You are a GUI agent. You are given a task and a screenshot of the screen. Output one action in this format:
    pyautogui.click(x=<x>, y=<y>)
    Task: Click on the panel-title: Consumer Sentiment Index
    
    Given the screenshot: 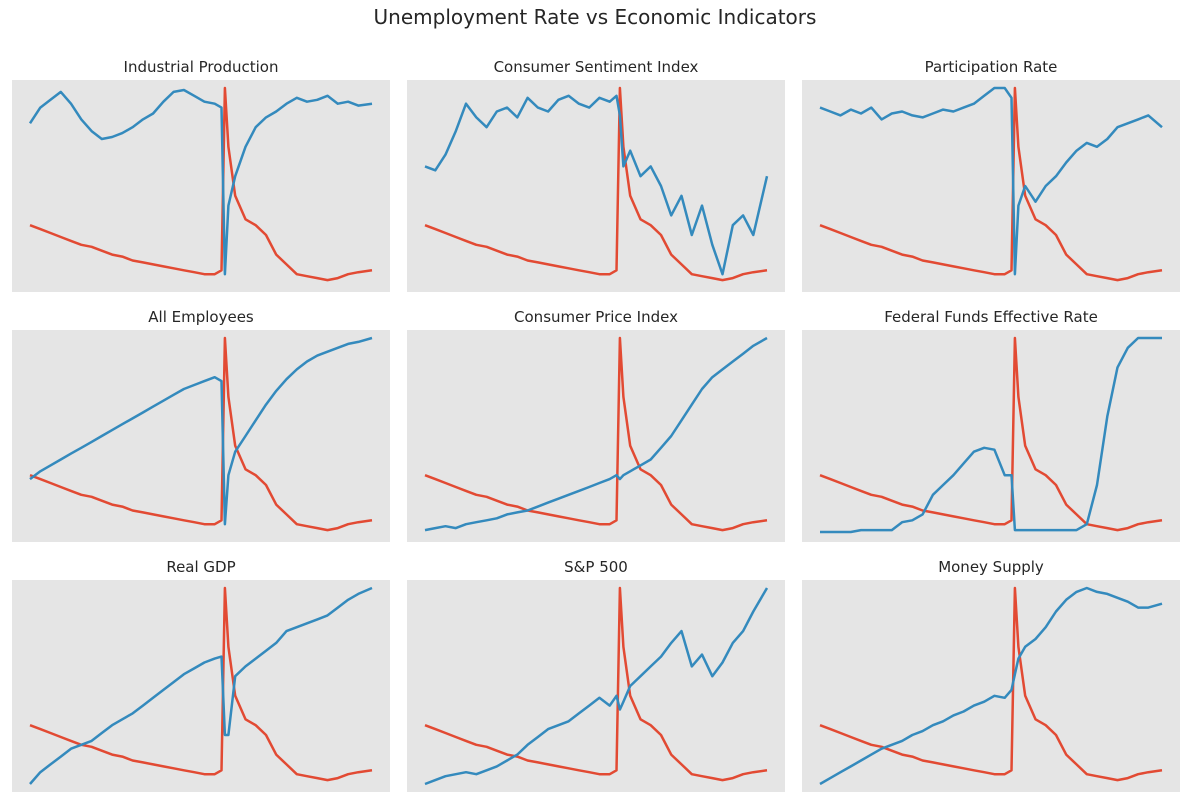 What is the action you would take?
    pyautogui.click(x=596, y=67)
    